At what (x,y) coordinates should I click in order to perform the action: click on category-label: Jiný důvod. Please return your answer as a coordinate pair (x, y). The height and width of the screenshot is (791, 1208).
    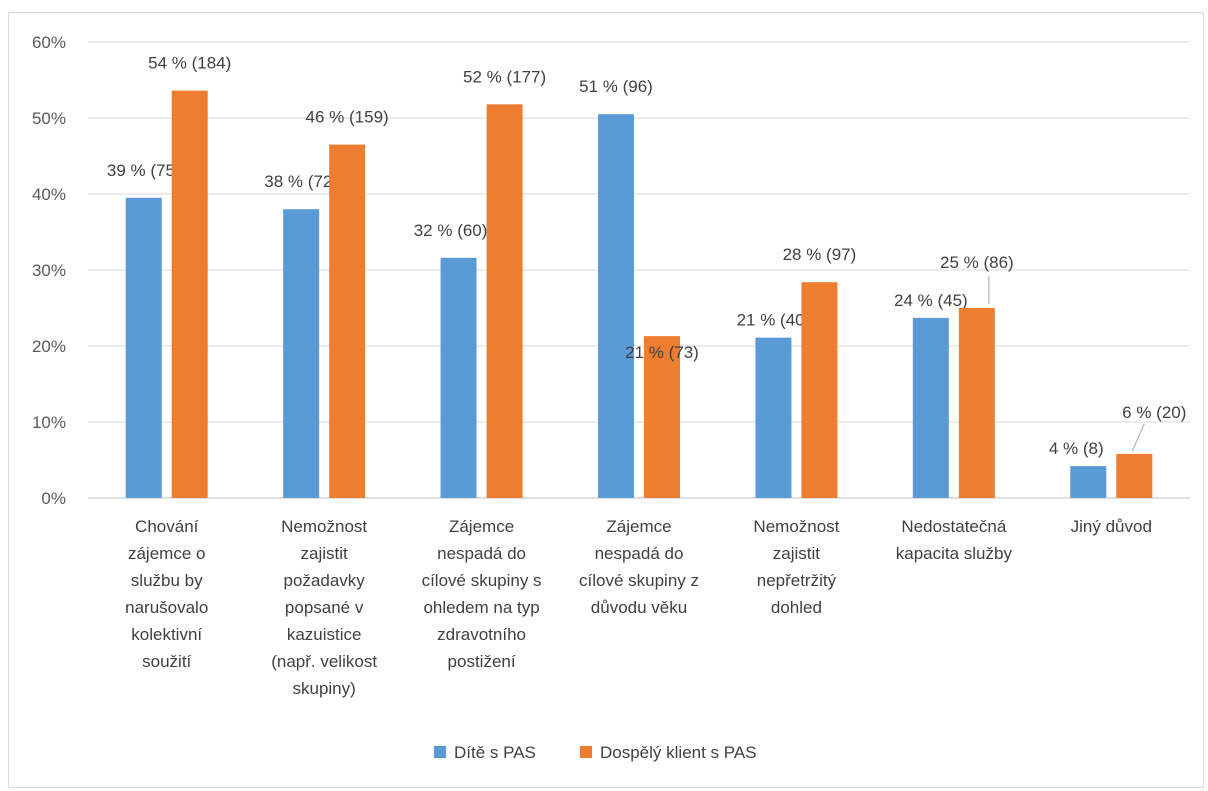
    Looking at the image, I should click on (1111, 526).